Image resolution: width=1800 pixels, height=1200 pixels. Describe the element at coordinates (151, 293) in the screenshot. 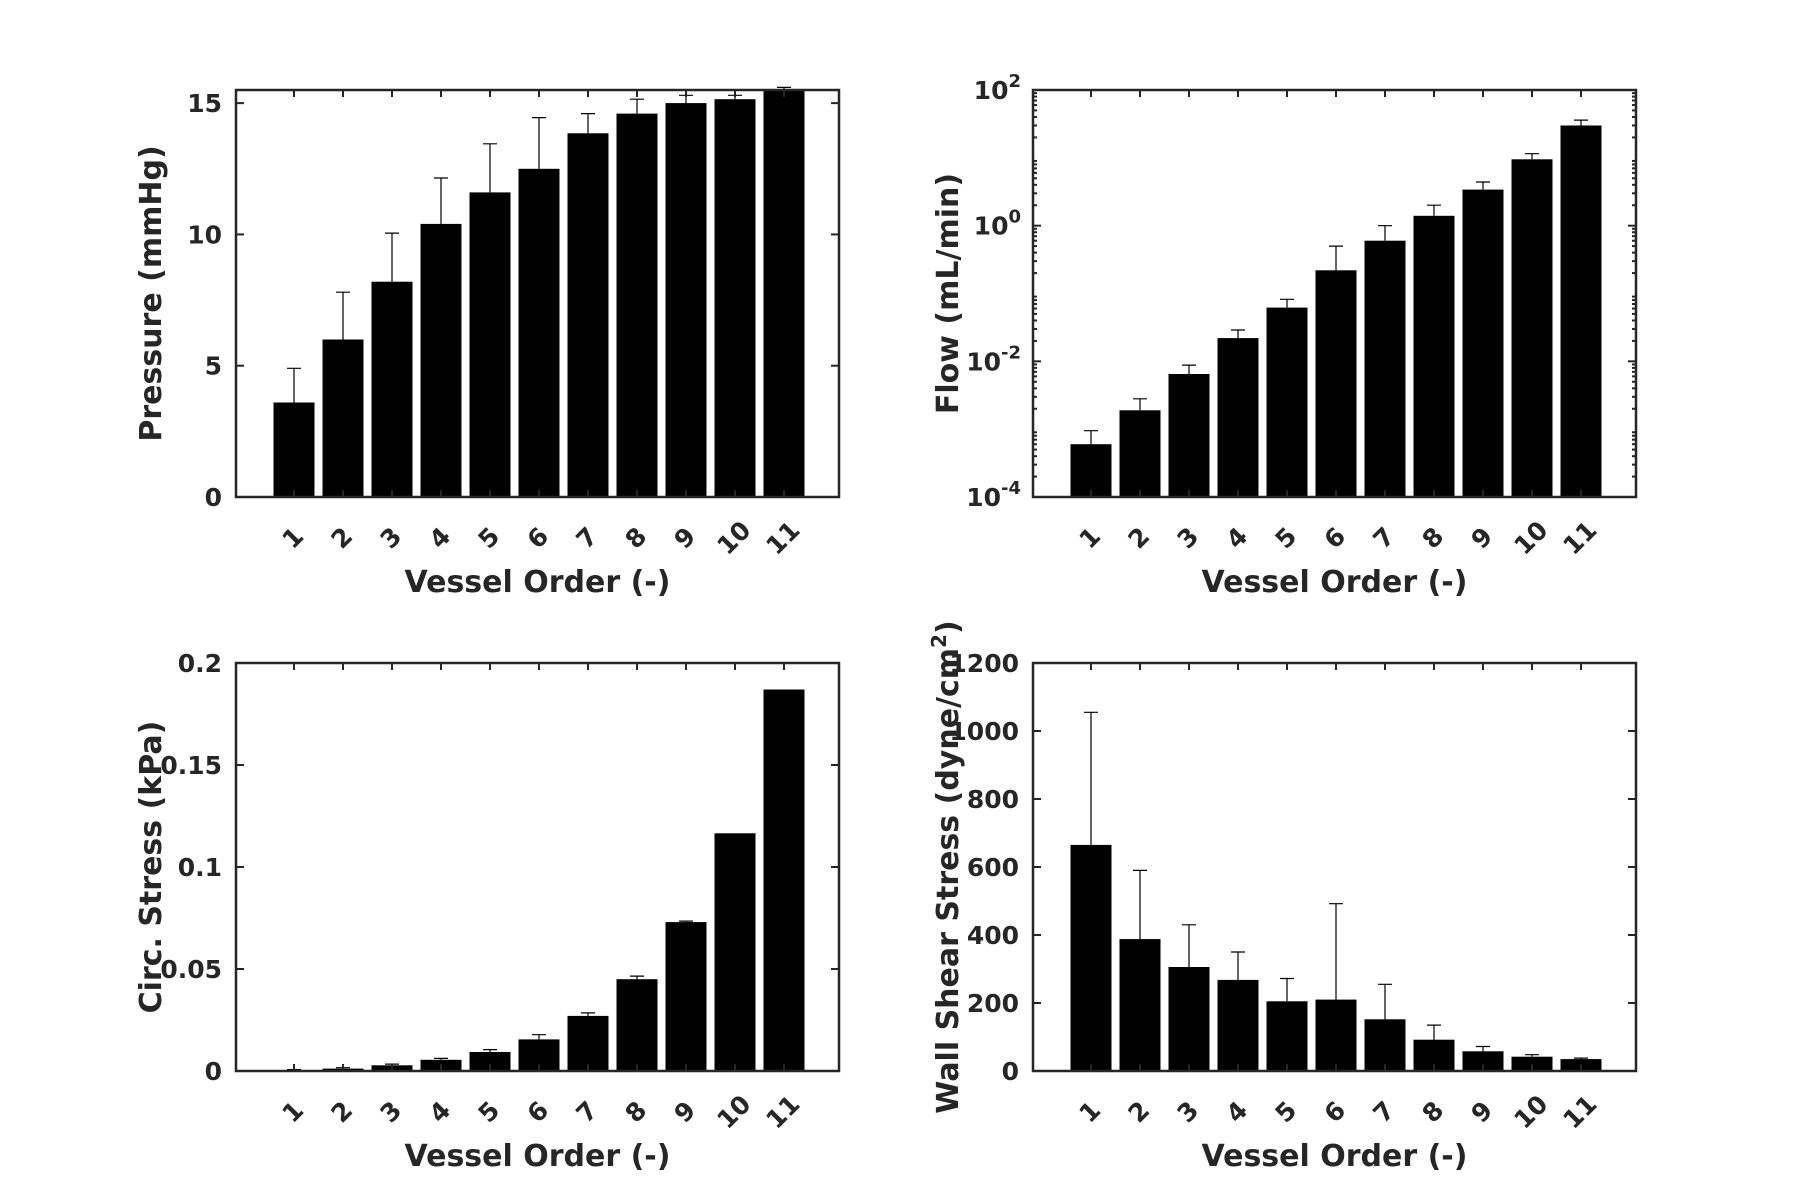

I see `y-axis-label: Pressure (mmHg)` at that location.